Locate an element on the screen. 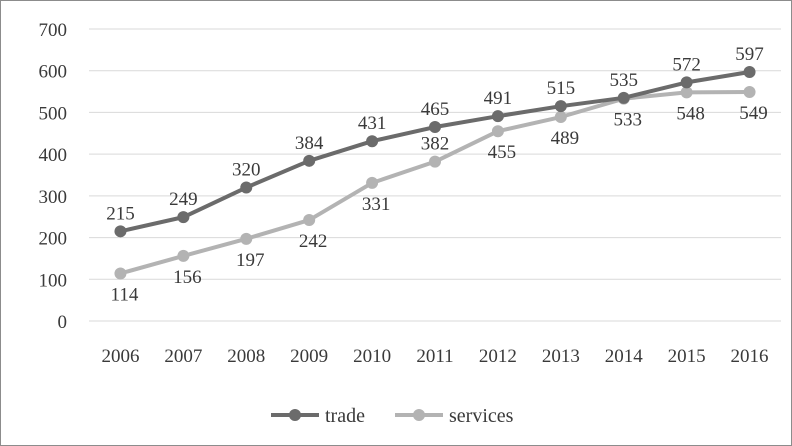 The width and height of the screenshot is (792, 446). legend: trade services is located at coordinates (392, 416).